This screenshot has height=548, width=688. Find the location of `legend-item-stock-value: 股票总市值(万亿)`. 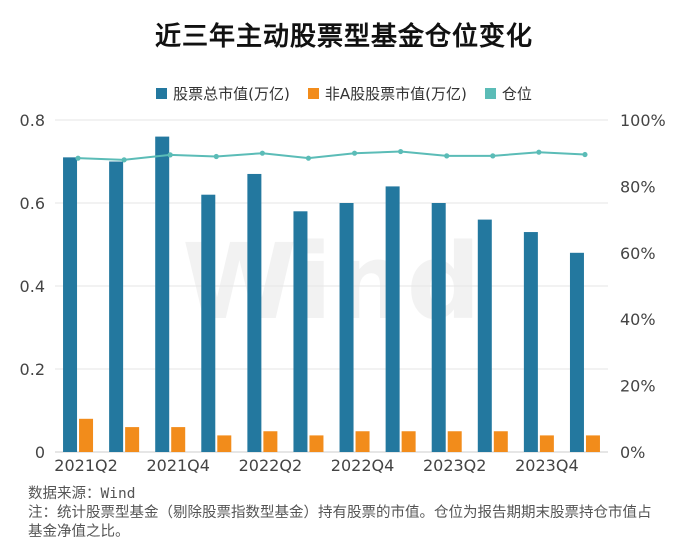

legend-item-stock-value: 股票总市值(万亿) is located at coordinates (223, 93).